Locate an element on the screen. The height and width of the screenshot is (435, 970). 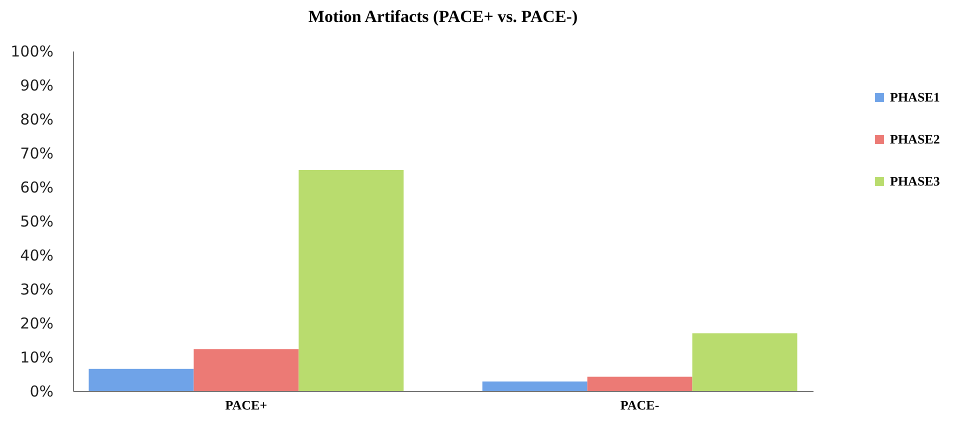
x-tick-label: PACE- is located at coordinates (640, 405).